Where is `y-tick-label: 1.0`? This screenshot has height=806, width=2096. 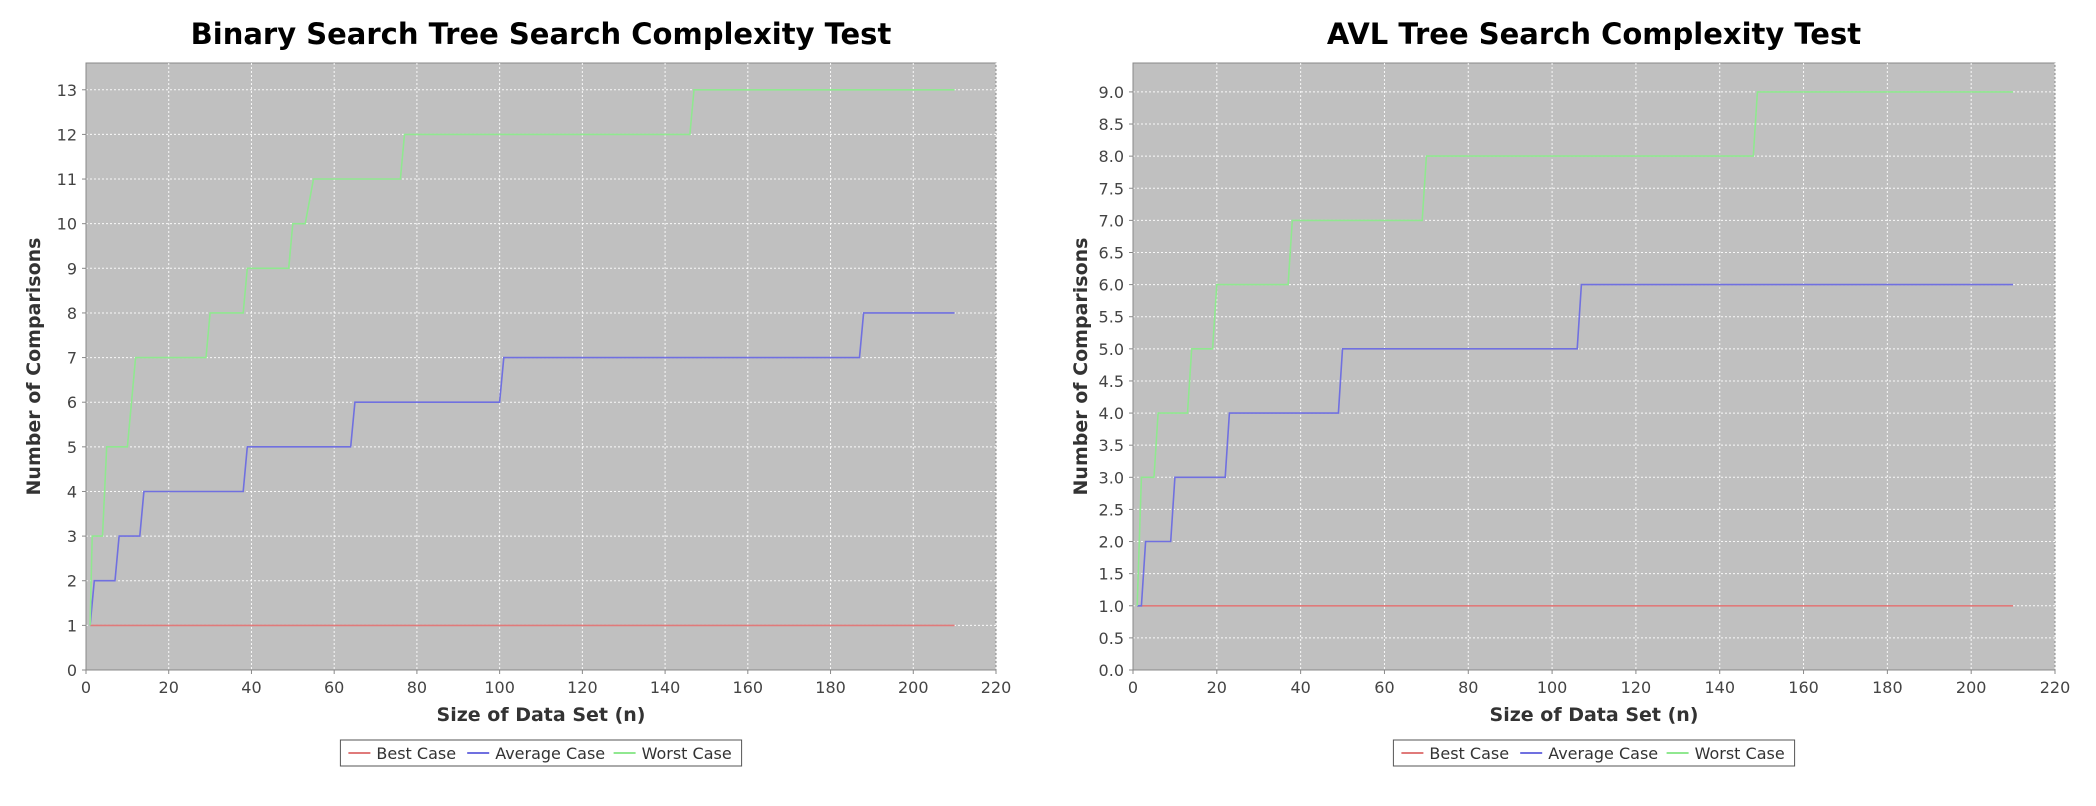
y-tick-label: 1.0 is located at coordinates (1111, 606).